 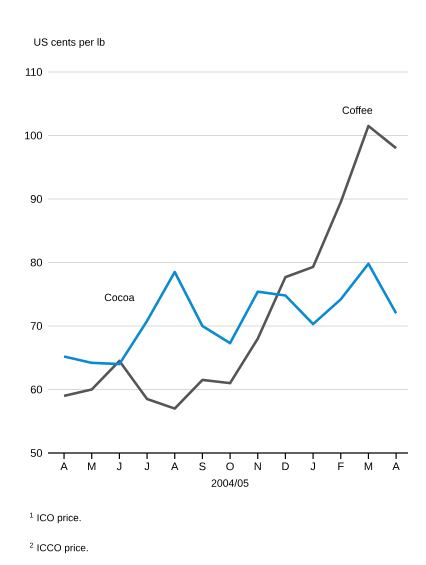 What do you see at coordinates (230, 314) in the screenshot?
I see `line-series` at bounding box center [230, 314].